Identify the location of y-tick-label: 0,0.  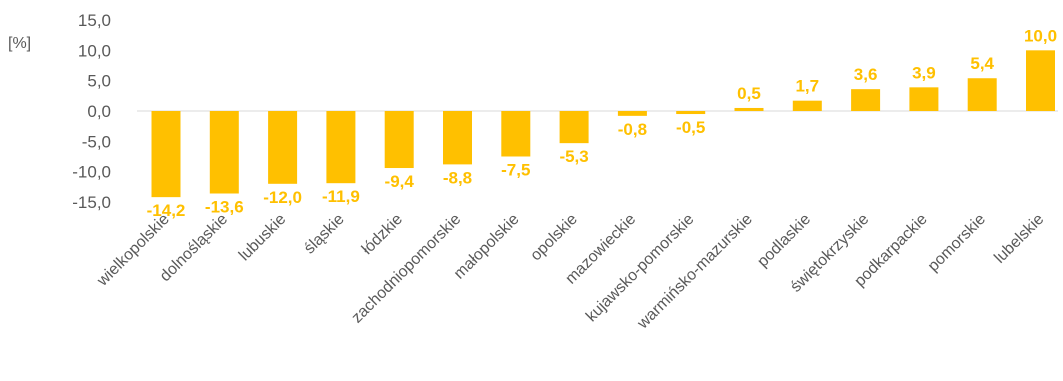
(99, 111).